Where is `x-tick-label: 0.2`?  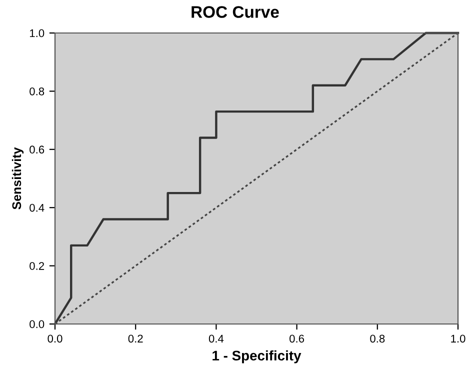 x-tick-label: 0.2 is located at coordinates (135, 338).